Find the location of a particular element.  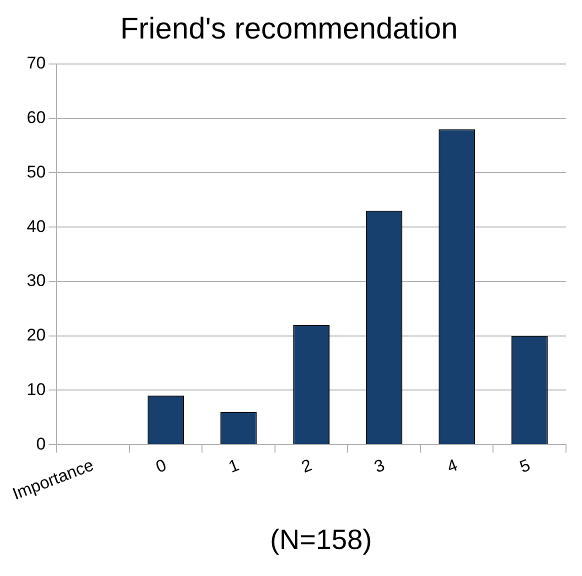

y-tick-label: 40 is located at coordinates (36, 226).